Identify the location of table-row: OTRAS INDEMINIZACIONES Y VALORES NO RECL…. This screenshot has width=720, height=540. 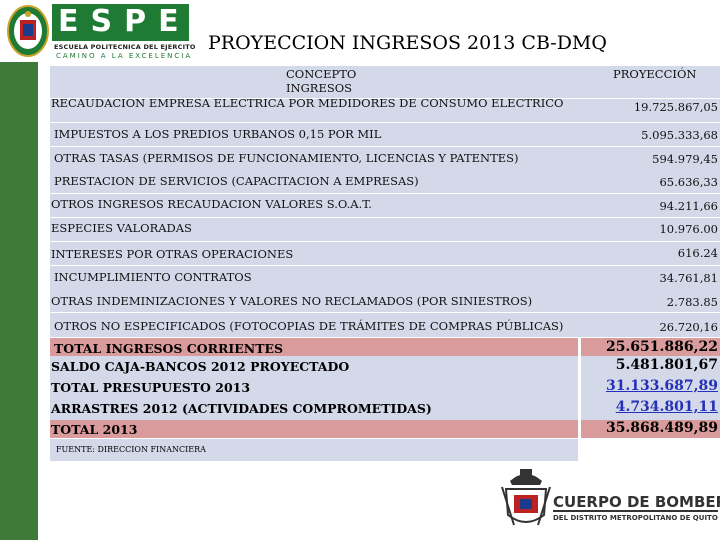
(385, 301).